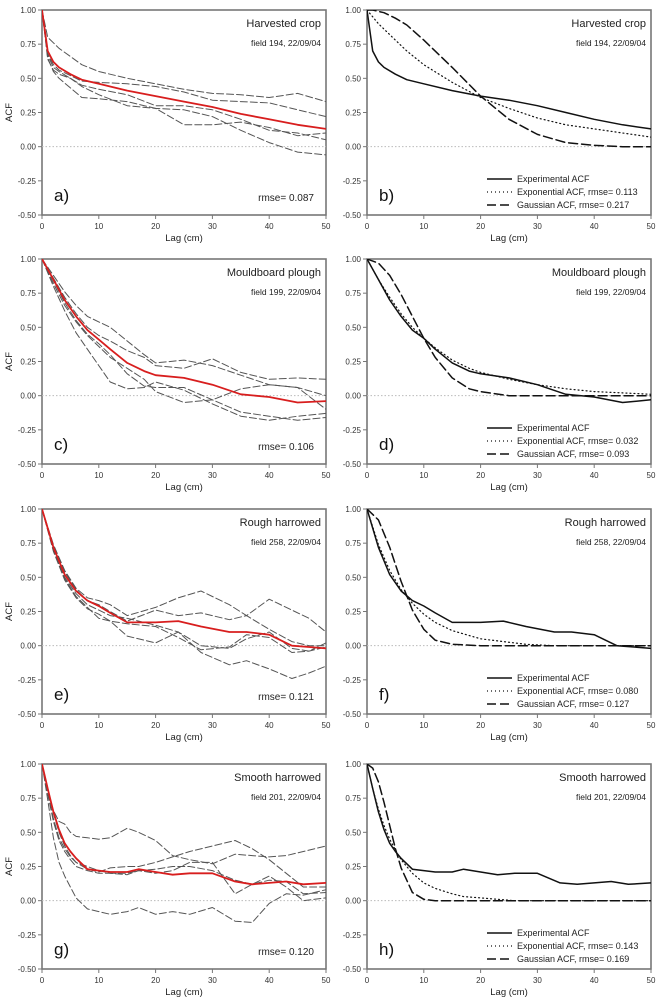  What do you see at coordinates (9, 611) in the screenshot?
I see `y-axis-label: ACF` at bounding box center [9, 611].